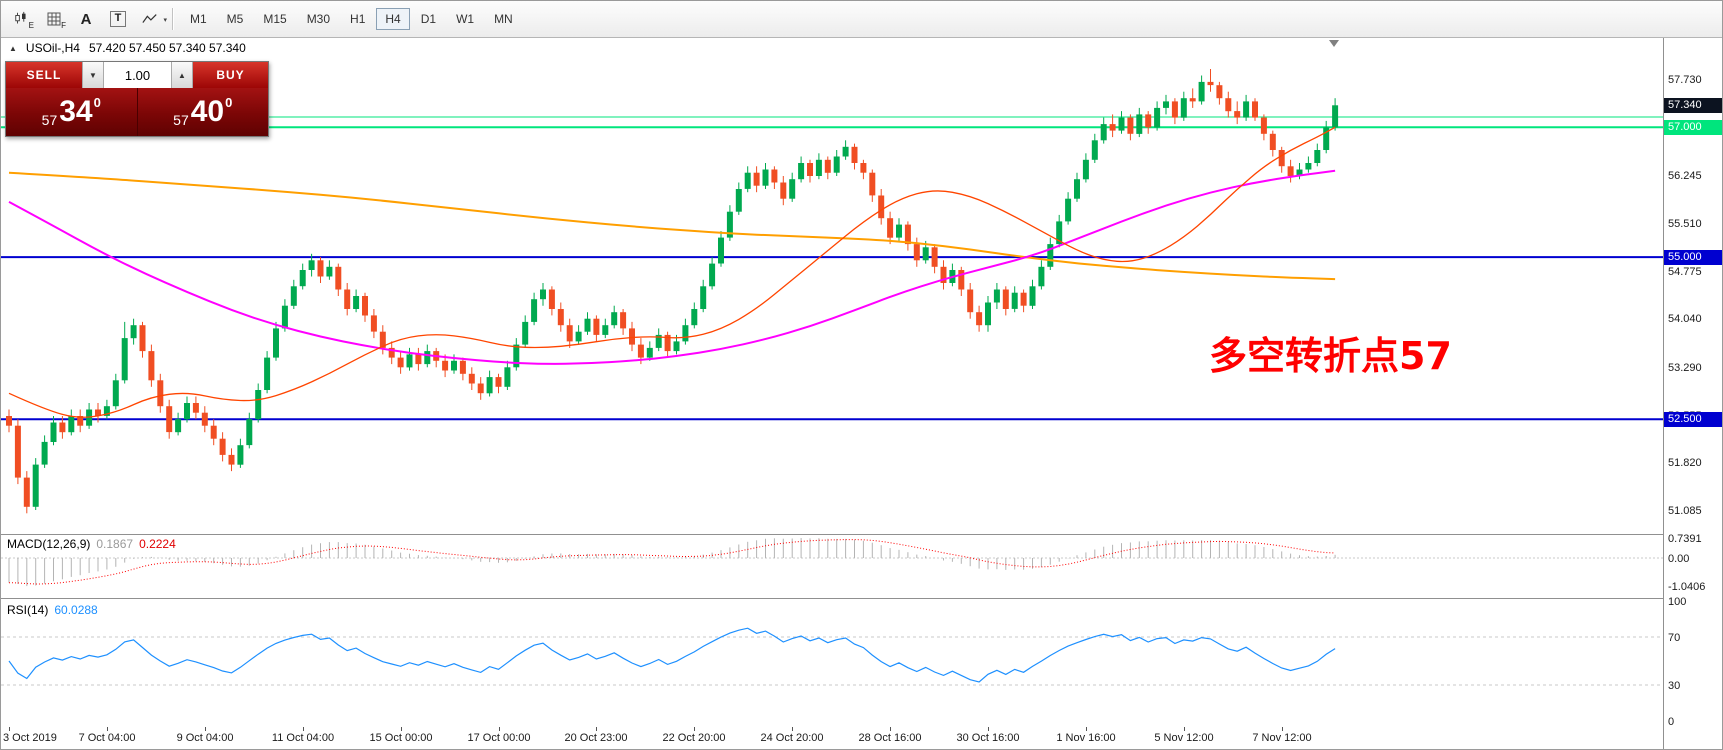 The width and height of the screenshot is (1723, 750). I want to click on chevron-down-icon: ▾, so click(165, 20).